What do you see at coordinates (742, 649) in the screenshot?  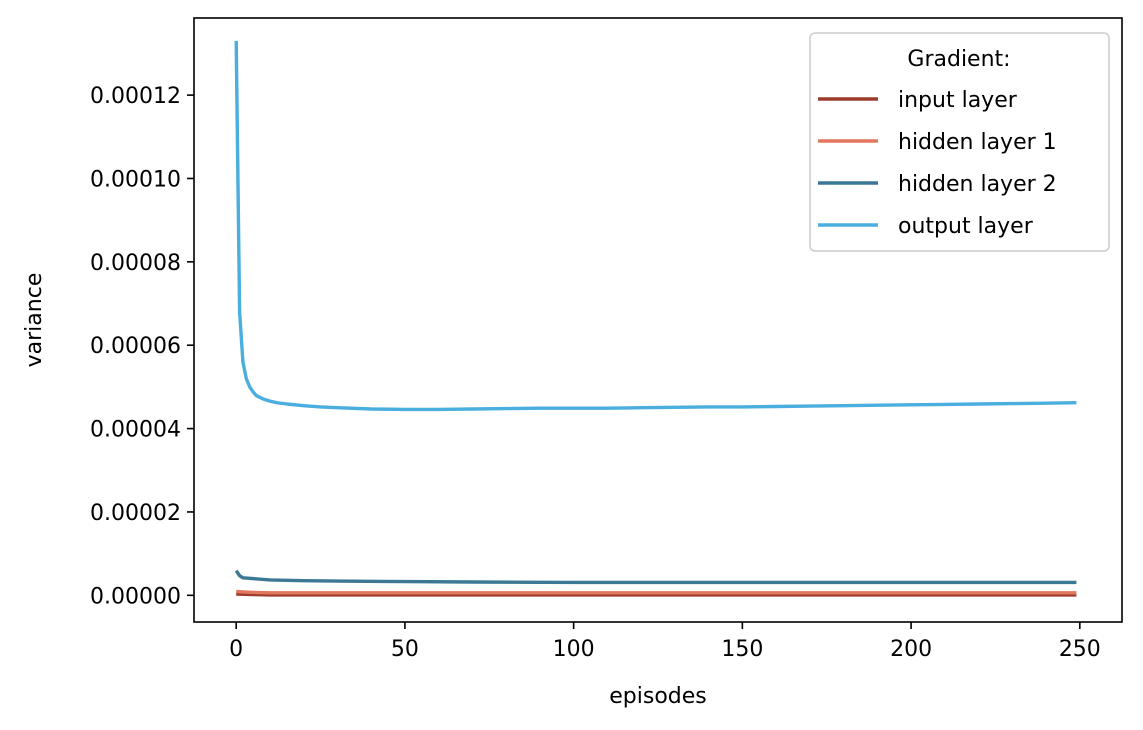 I see `x-tick-label-3: 150` at bounding box center [742, 649].